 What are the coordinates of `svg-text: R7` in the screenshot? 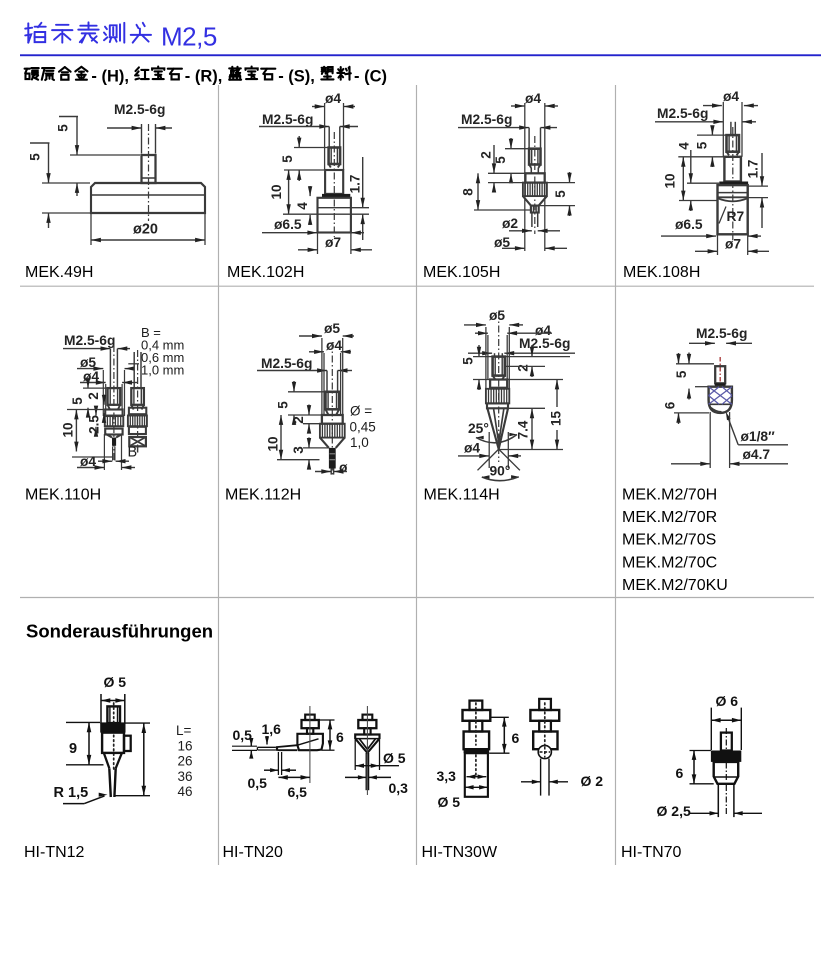 It's located at (736, 216).